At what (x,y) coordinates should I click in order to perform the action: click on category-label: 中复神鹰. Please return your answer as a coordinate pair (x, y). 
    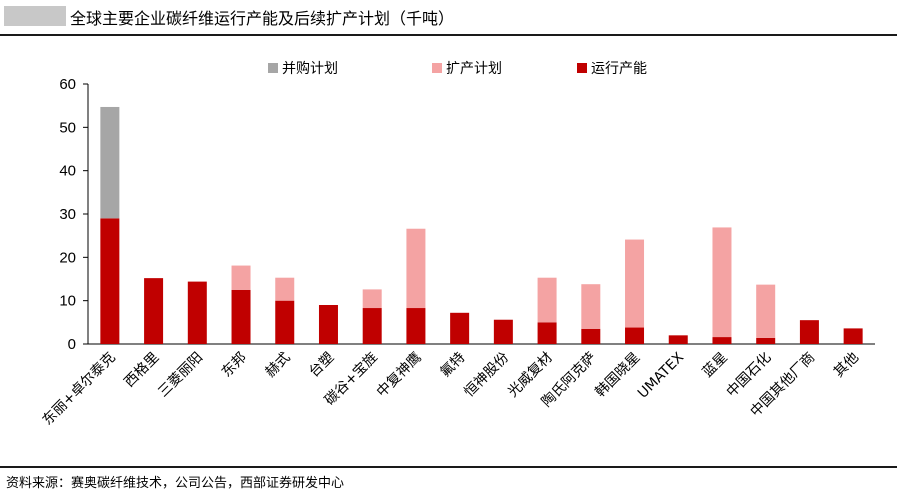
    Looking at the image, I should click on (399, 375).